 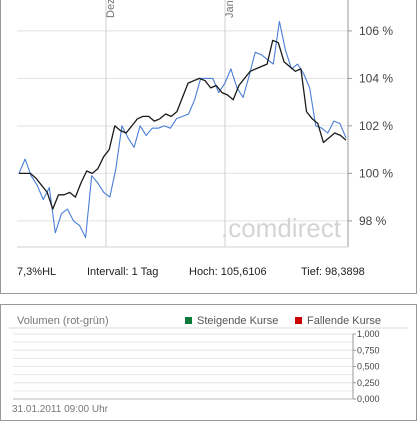 I want to click on volume-y-tick-label: 1,000, so click(x=368, y=334).